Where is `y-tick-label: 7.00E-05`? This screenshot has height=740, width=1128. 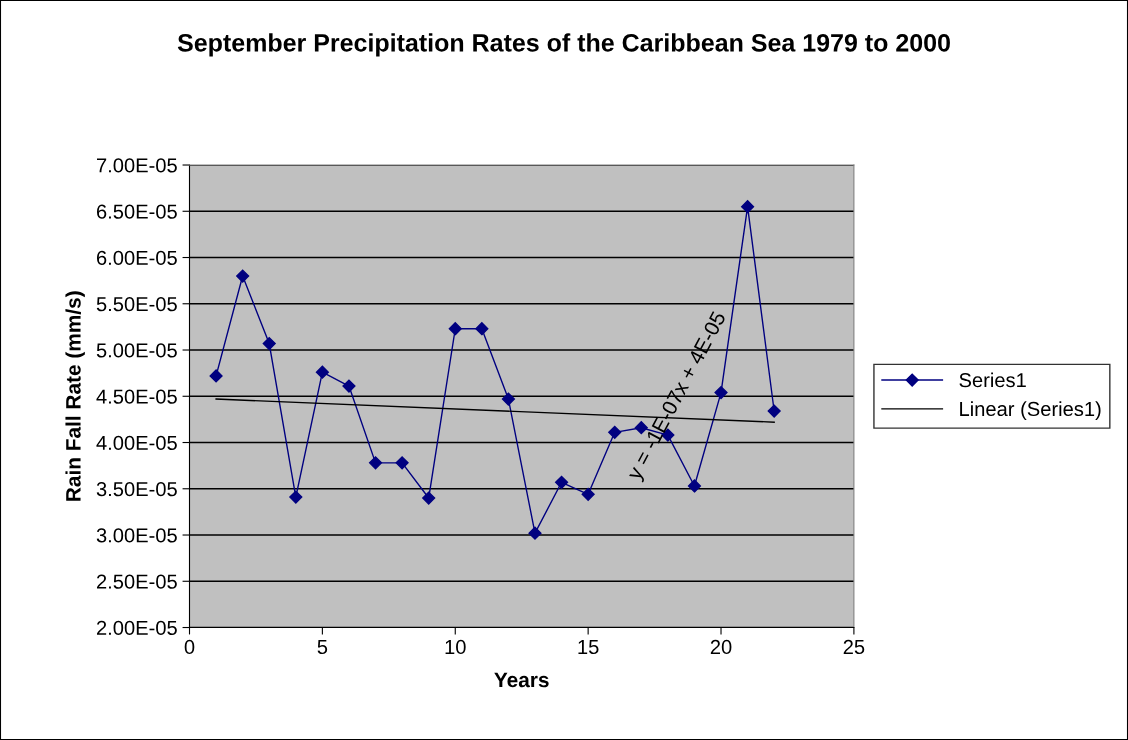 y-tick-label: 7.00E-05 is located at coordinates (137, 165).